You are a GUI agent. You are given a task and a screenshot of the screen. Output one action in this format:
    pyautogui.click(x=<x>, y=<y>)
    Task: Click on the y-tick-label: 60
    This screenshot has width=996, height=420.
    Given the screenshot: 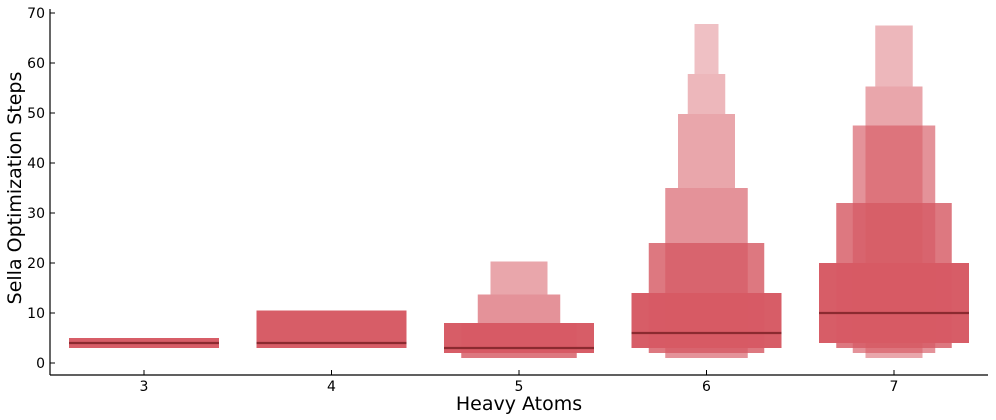 What is the action you would take?
    pyautogui.click(x=36, y=64)
    